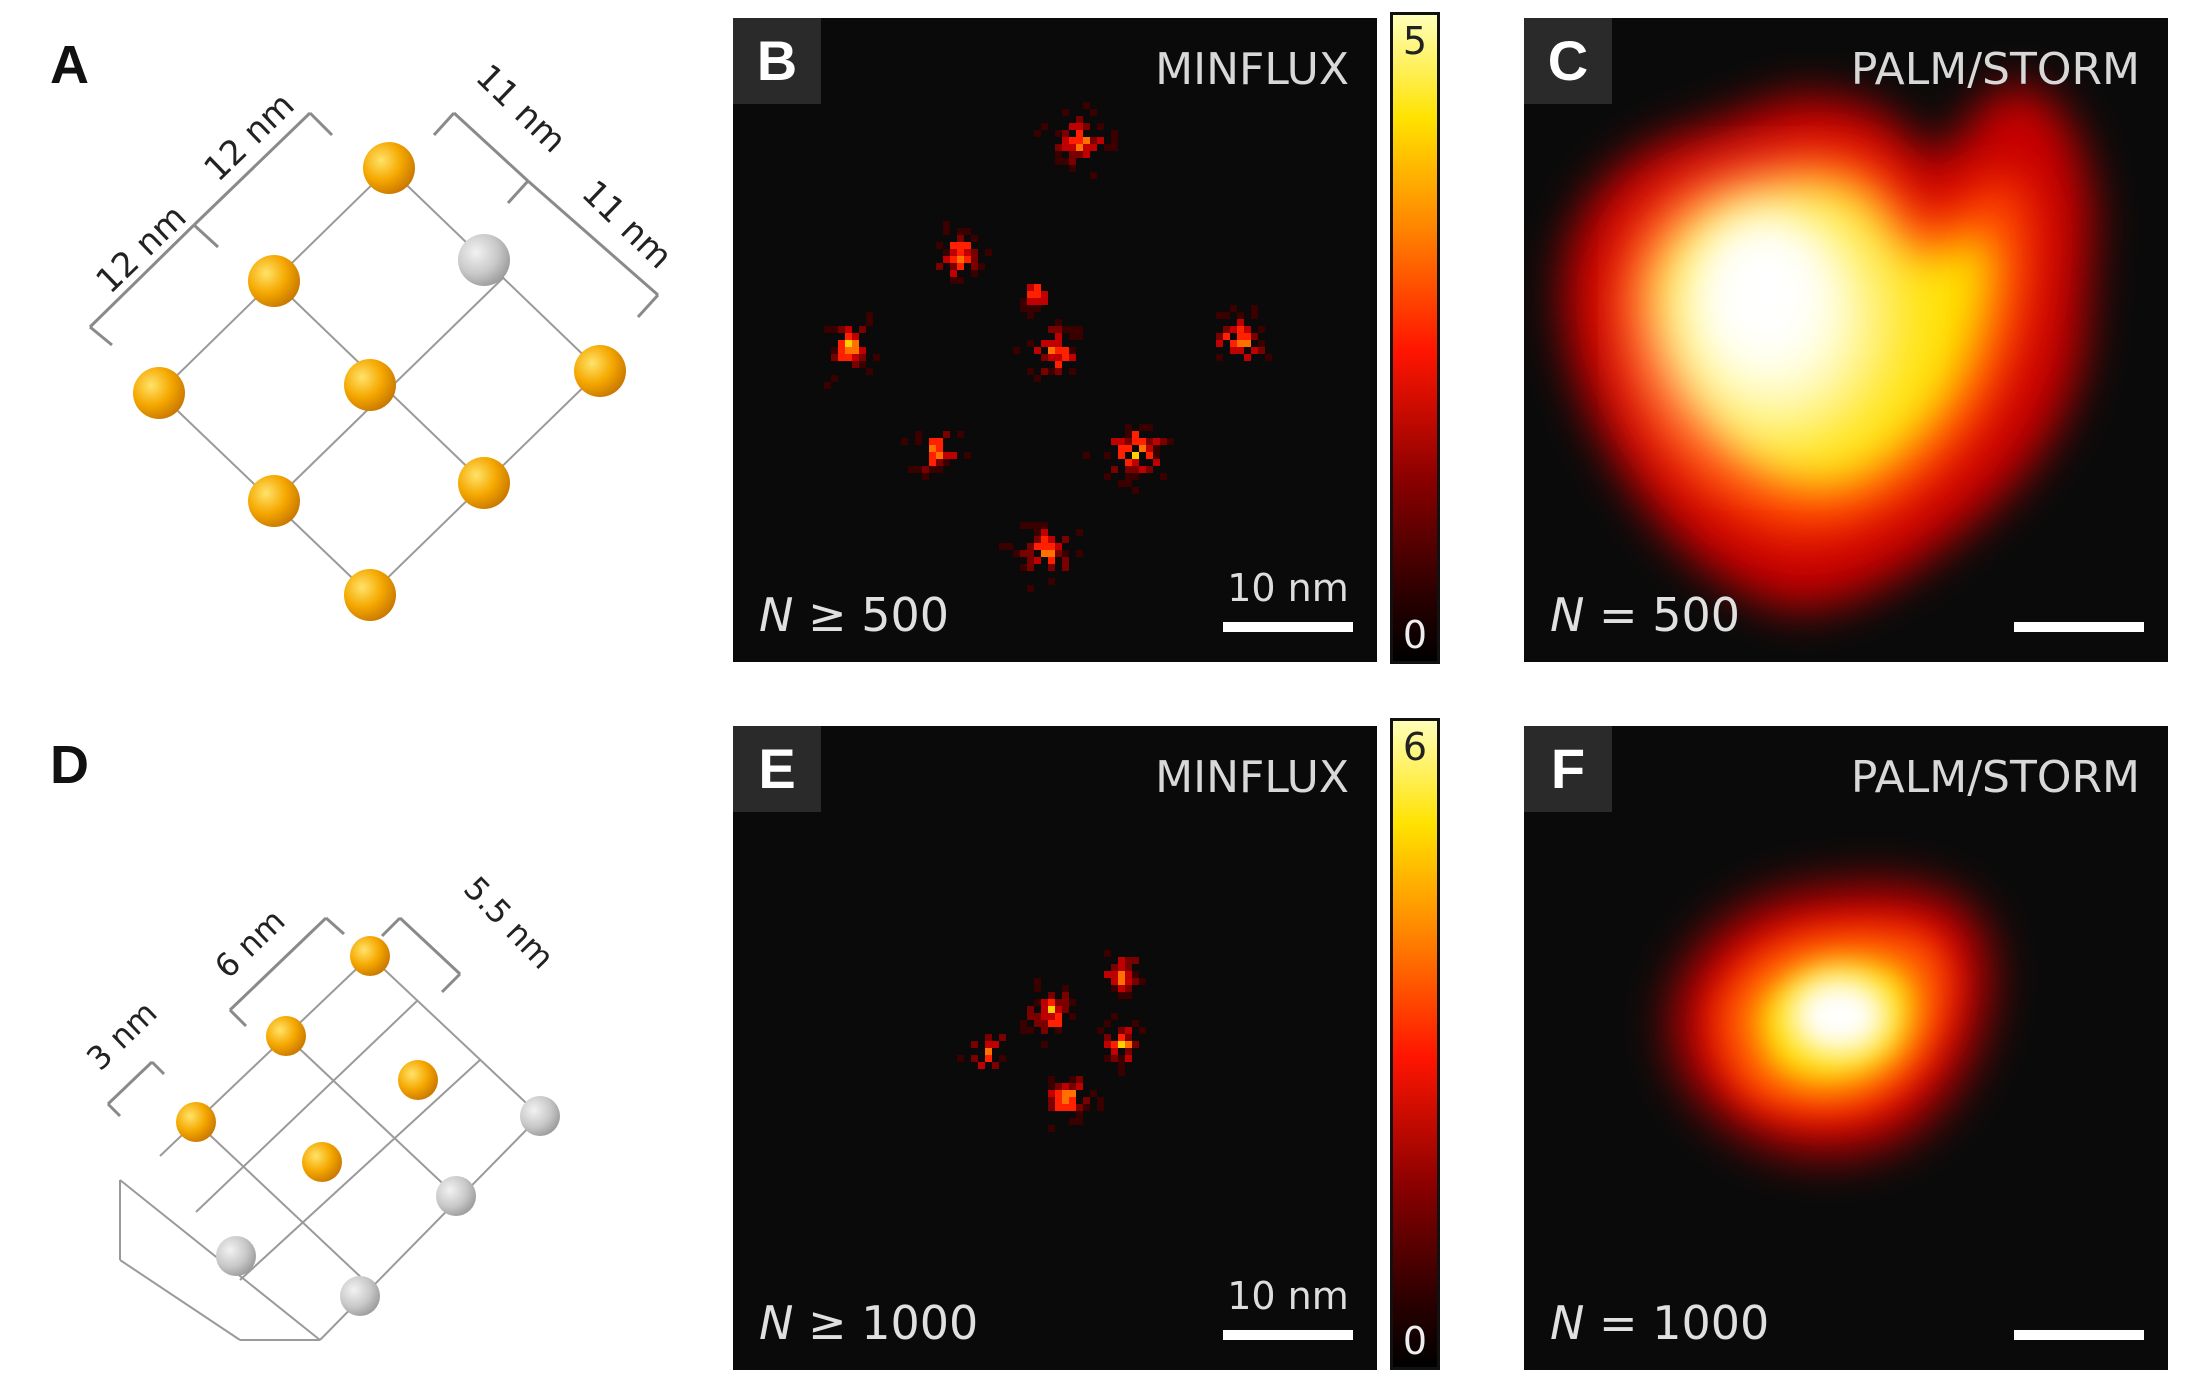 The width and height of the screenshot is (2204, 1397). I want to click on panel-c-image: C PALM/STORM N = 500, so click(1846, 340).